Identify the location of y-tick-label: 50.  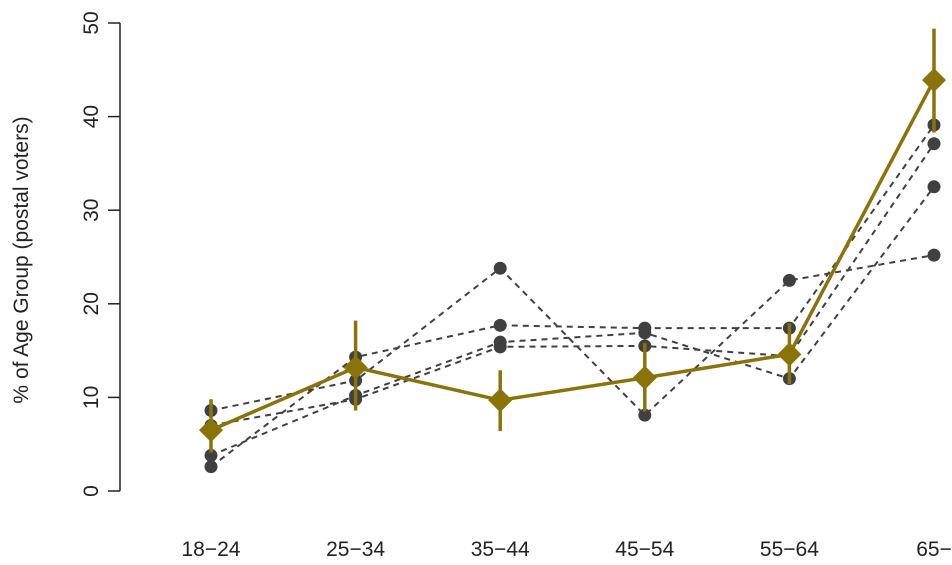
(91, 22).